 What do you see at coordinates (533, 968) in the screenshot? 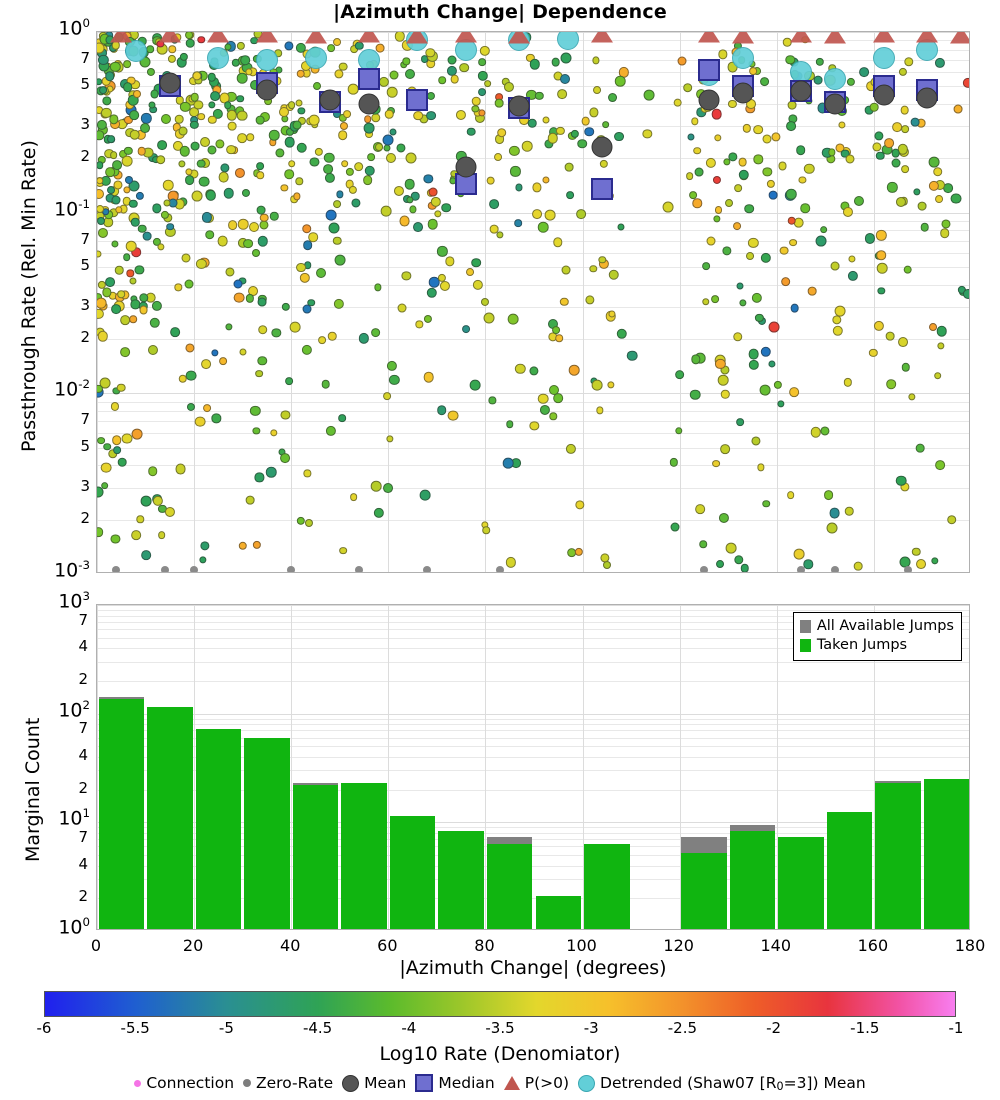
I see `histogram-x-axis-label: |Azimuth Change| (degrees)` at bounding box center [533, 968].